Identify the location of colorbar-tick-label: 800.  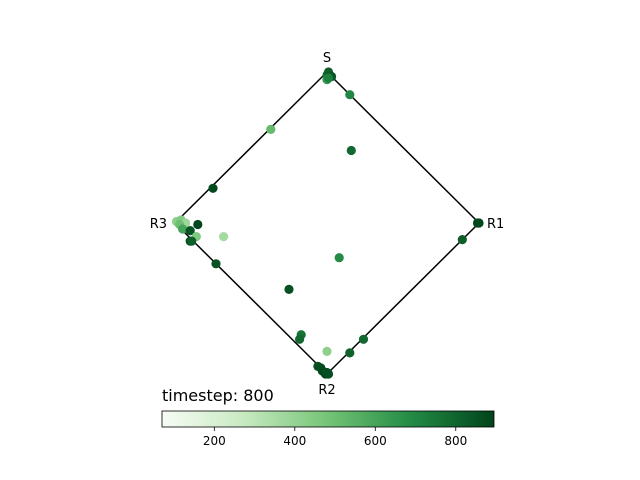
(455, 441).